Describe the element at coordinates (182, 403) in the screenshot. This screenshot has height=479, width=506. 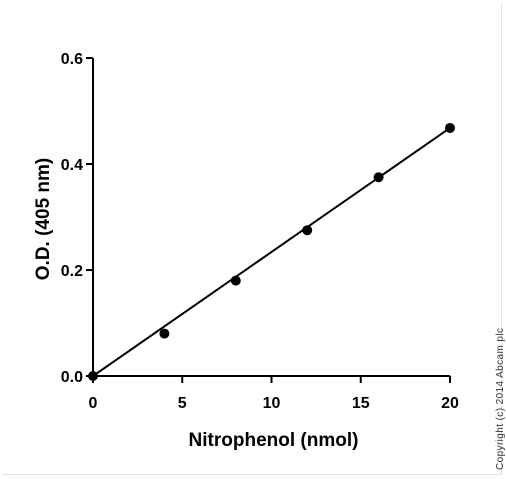
I see `x-tick-label: 5` at that location.